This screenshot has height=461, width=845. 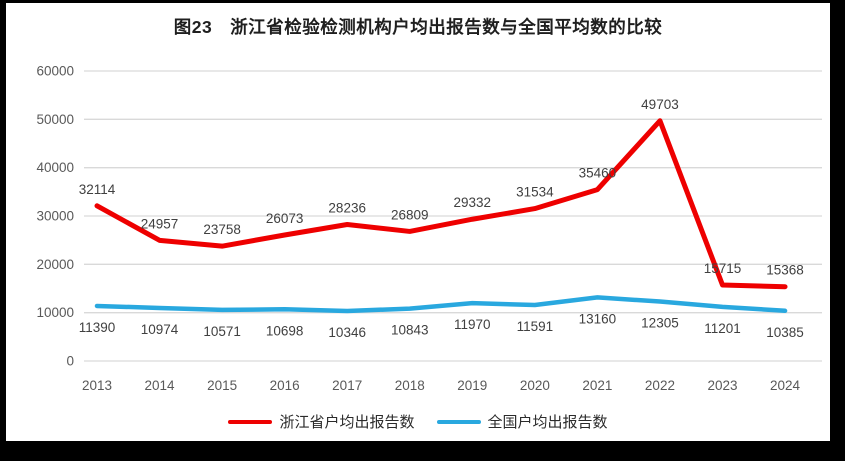 What do you see at coordinates (285, 385) in the screenshot?
I see `x-tick-label-2016: 2016` at bounding box center [285, 385].